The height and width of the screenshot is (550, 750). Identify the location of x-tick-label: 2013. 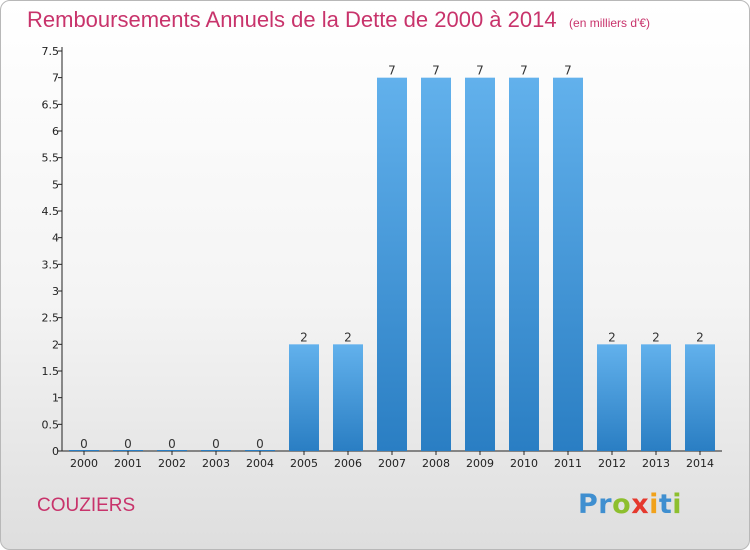
(656, 463).